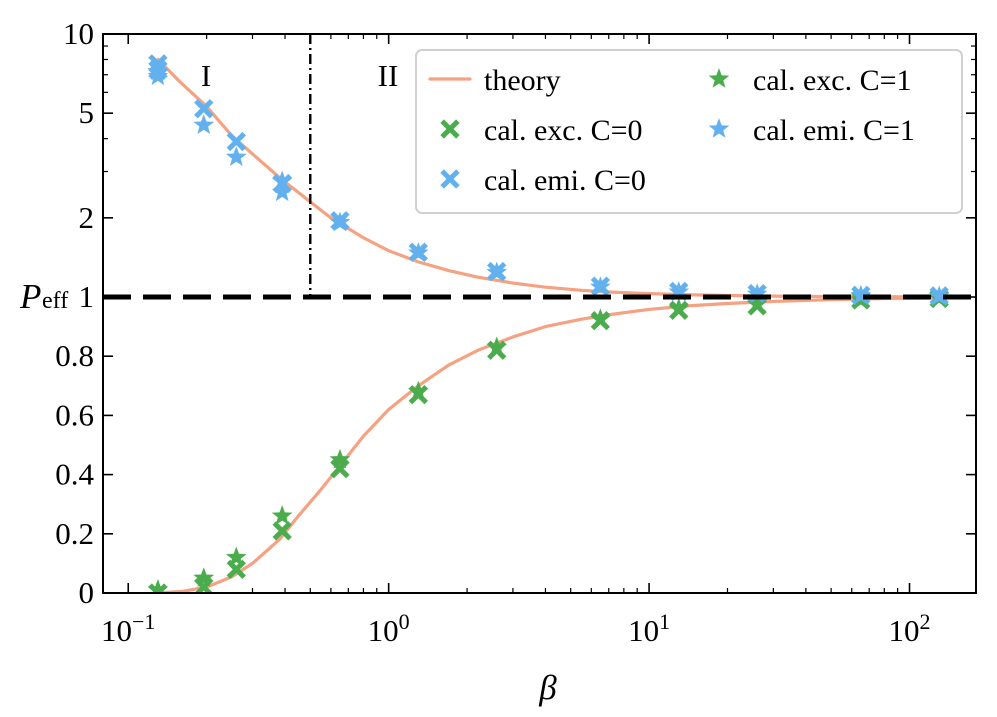 Image resolution: width=997 pixels, height=717 pixels. I want to click on legend-swatch-emi1, so click(719, 128).